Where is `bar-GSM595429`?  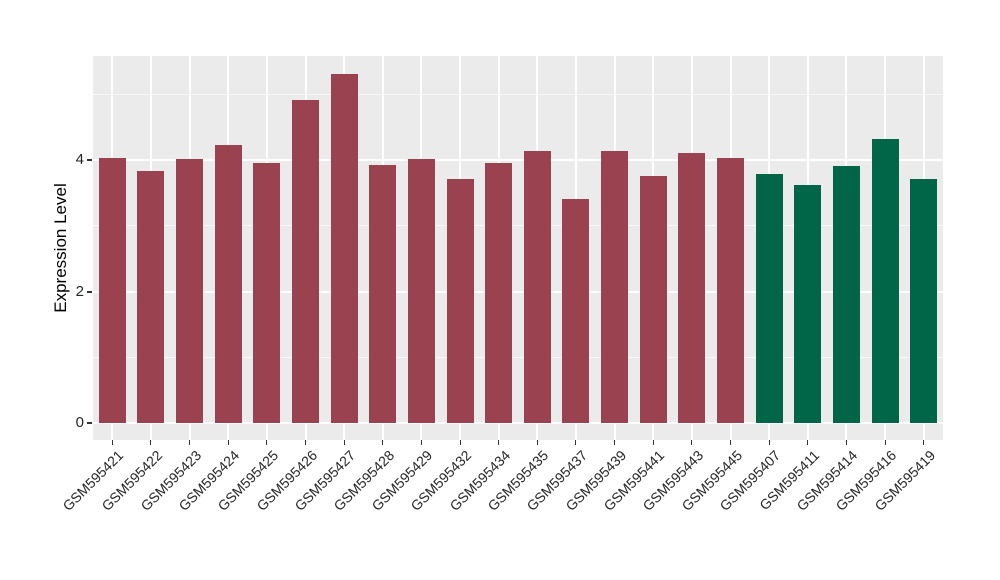
bar-GSM595429 is located at coordinates (421, 291).